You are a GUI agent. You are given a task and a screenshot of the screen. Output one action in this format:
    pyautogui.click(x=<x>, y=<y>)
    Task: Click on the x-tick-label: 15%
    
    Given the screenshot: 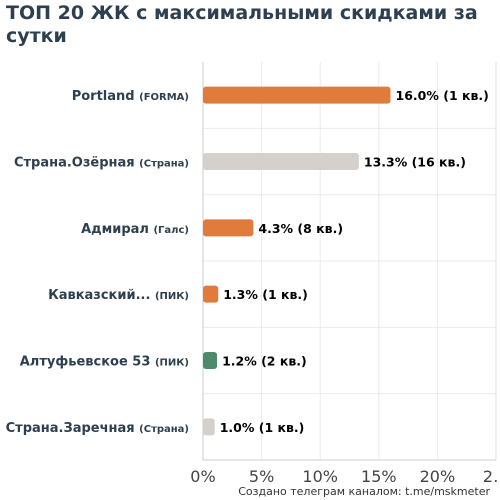 What is the action you would take?
    pyautogui.click(x=379, y=476)
    